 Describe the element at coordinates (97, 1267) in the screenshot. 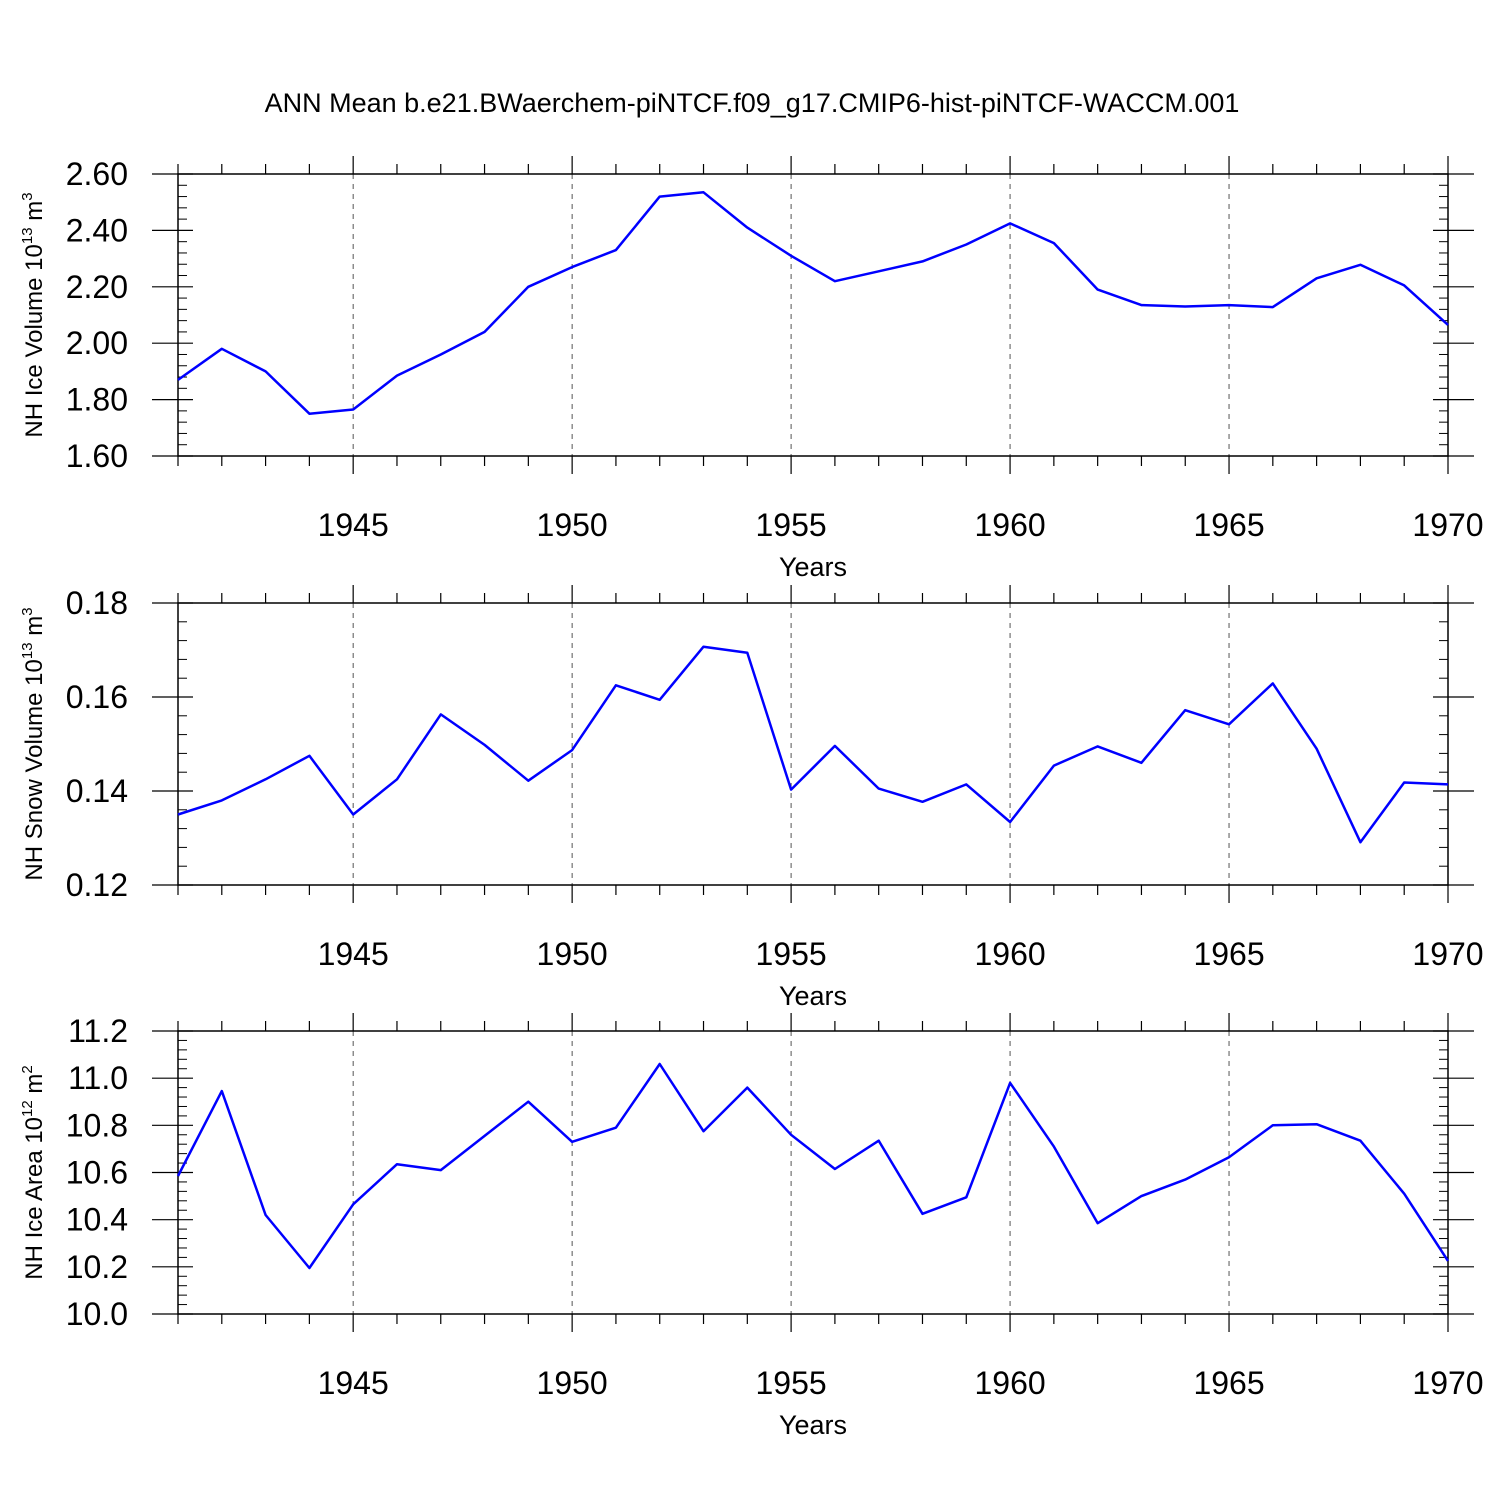

I see `y-tick-label: 10.2` at that location.